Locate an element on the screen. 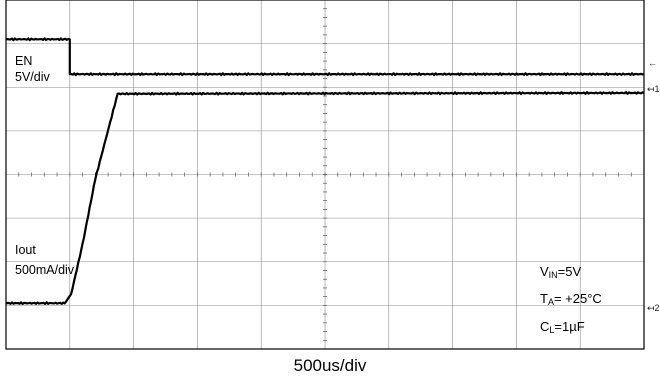  channel1-marker-icon: ↤1 is located at coordinates (653, 89).